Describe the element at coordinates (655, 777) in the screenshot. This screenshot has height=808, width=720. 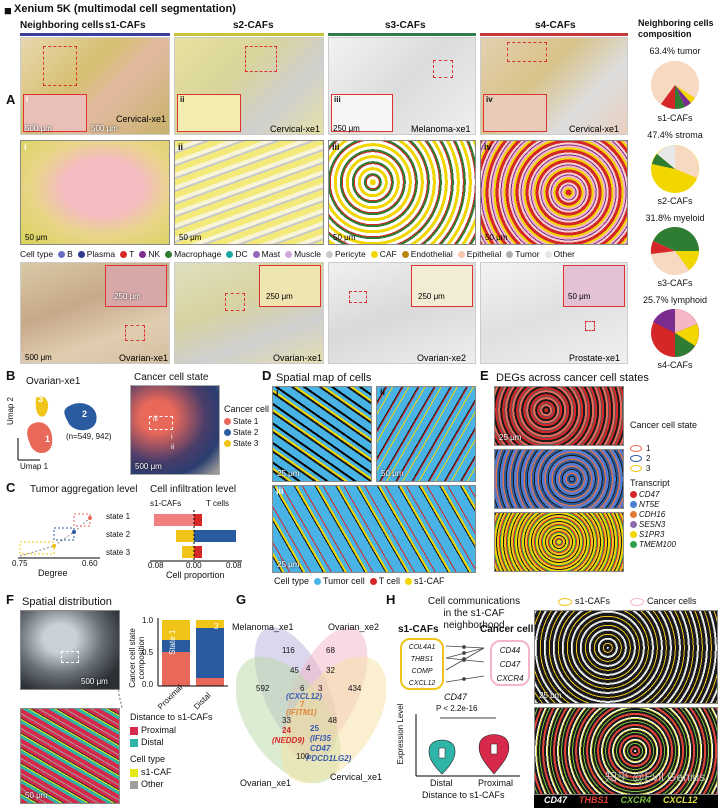
I see `watermark: 知乎 @Evil Genius` at that location.